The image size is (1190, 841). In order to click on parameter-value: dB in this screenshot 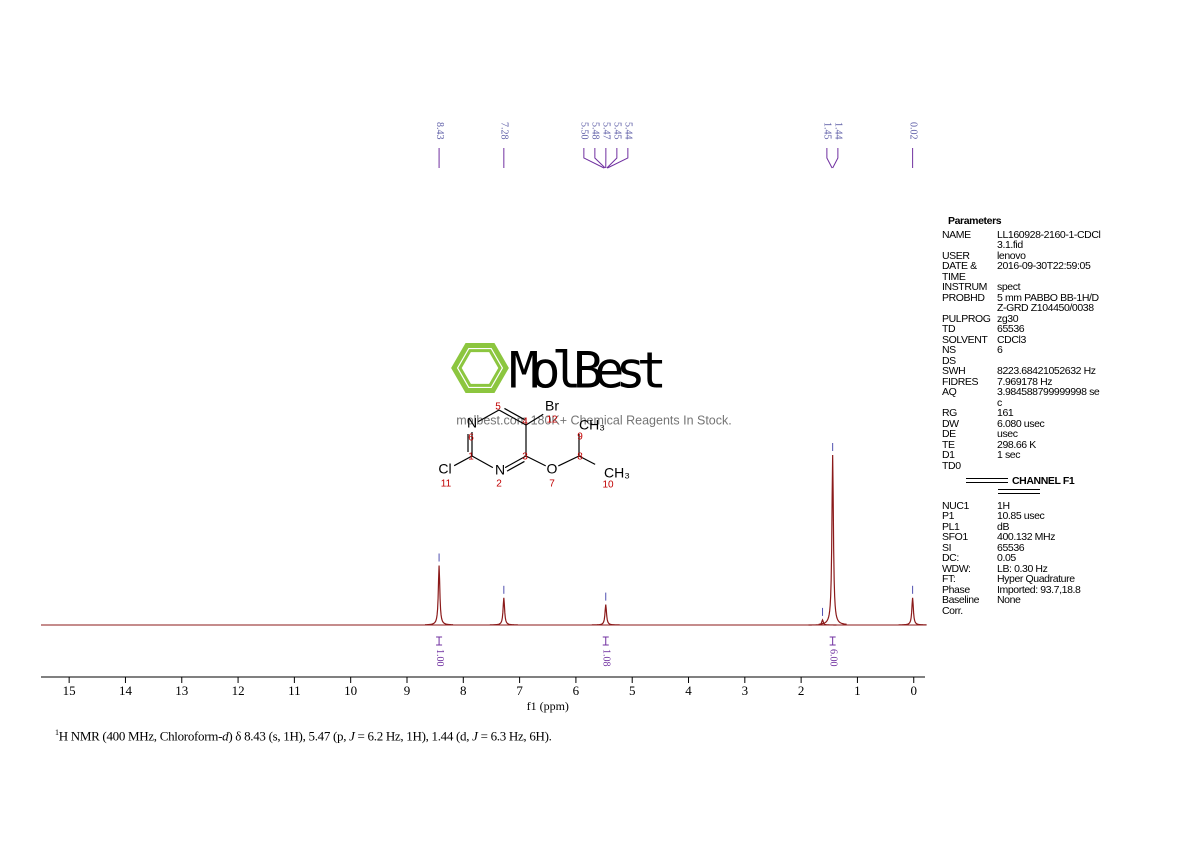, I will do `click(1003, 526)`.